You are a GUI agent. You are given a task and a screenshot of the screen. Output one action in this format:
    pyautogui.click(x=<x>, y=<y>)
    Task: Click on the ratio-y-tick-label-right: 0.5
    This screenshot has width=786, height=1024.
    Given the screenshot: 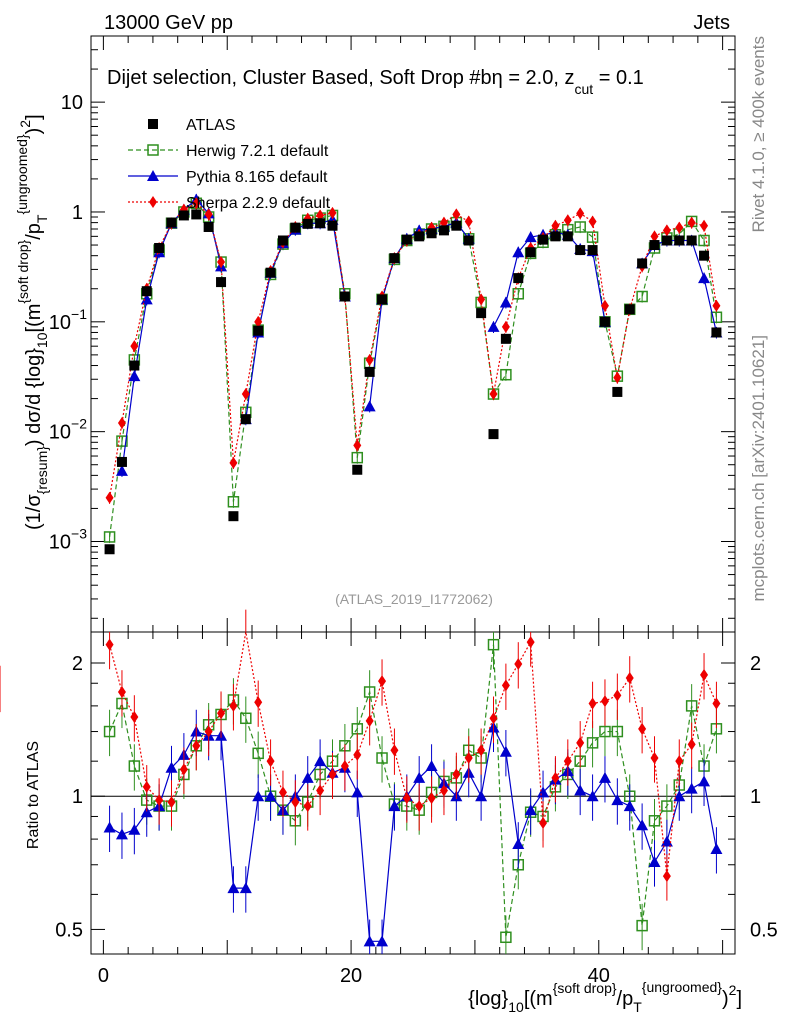 What is the action you would take?
    pyautogui.click(x=764, y=930)
    